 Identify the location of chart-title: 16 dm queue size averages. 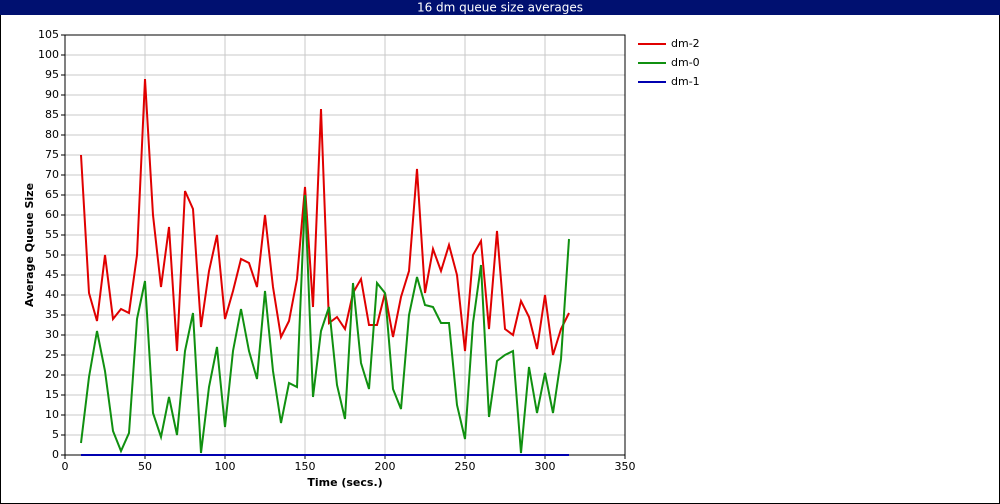
(500, 8).